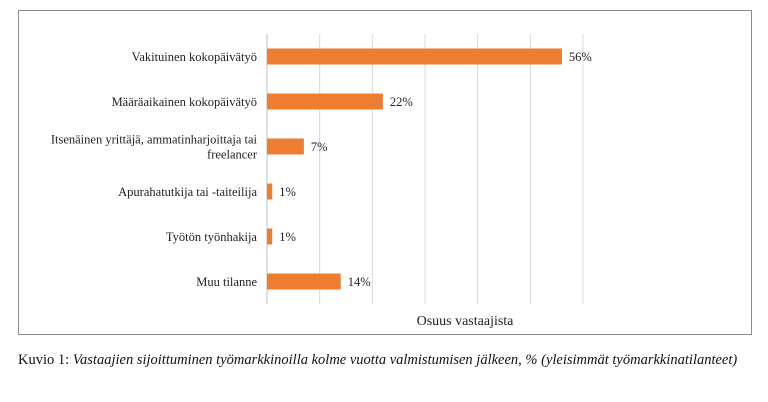 The image size is (768, 402). I want to click on category-label: Vakituinen kokopäivätyö, so click(194, 57).